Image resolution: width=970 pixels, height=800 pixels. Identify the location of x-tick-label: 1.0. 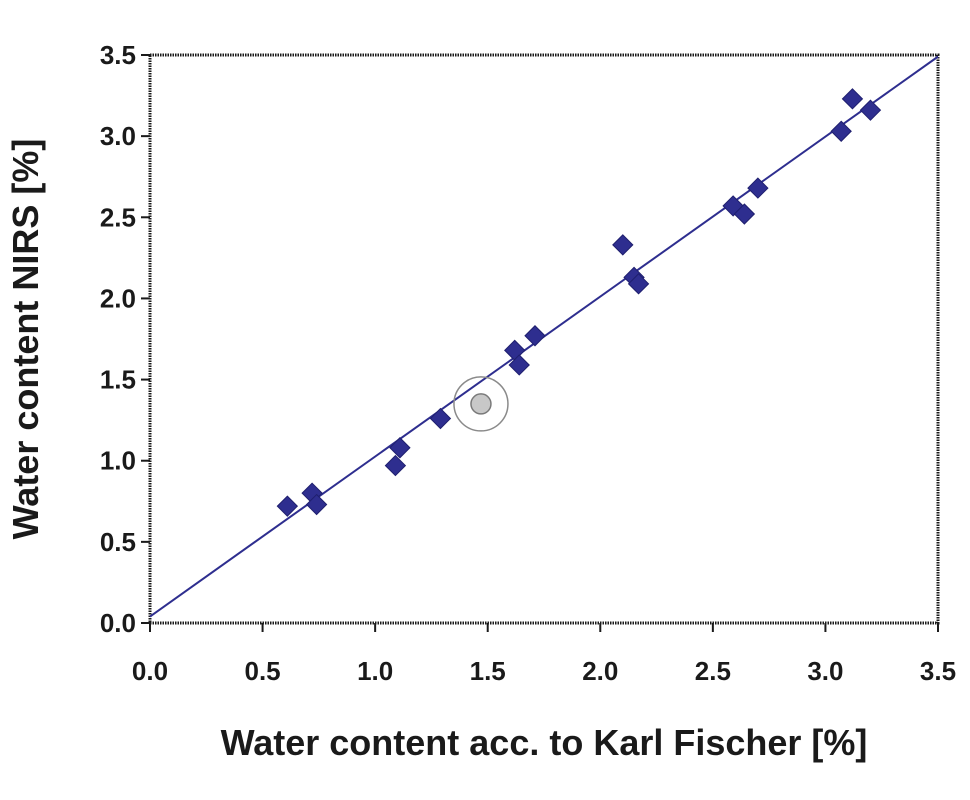
(375, 671).